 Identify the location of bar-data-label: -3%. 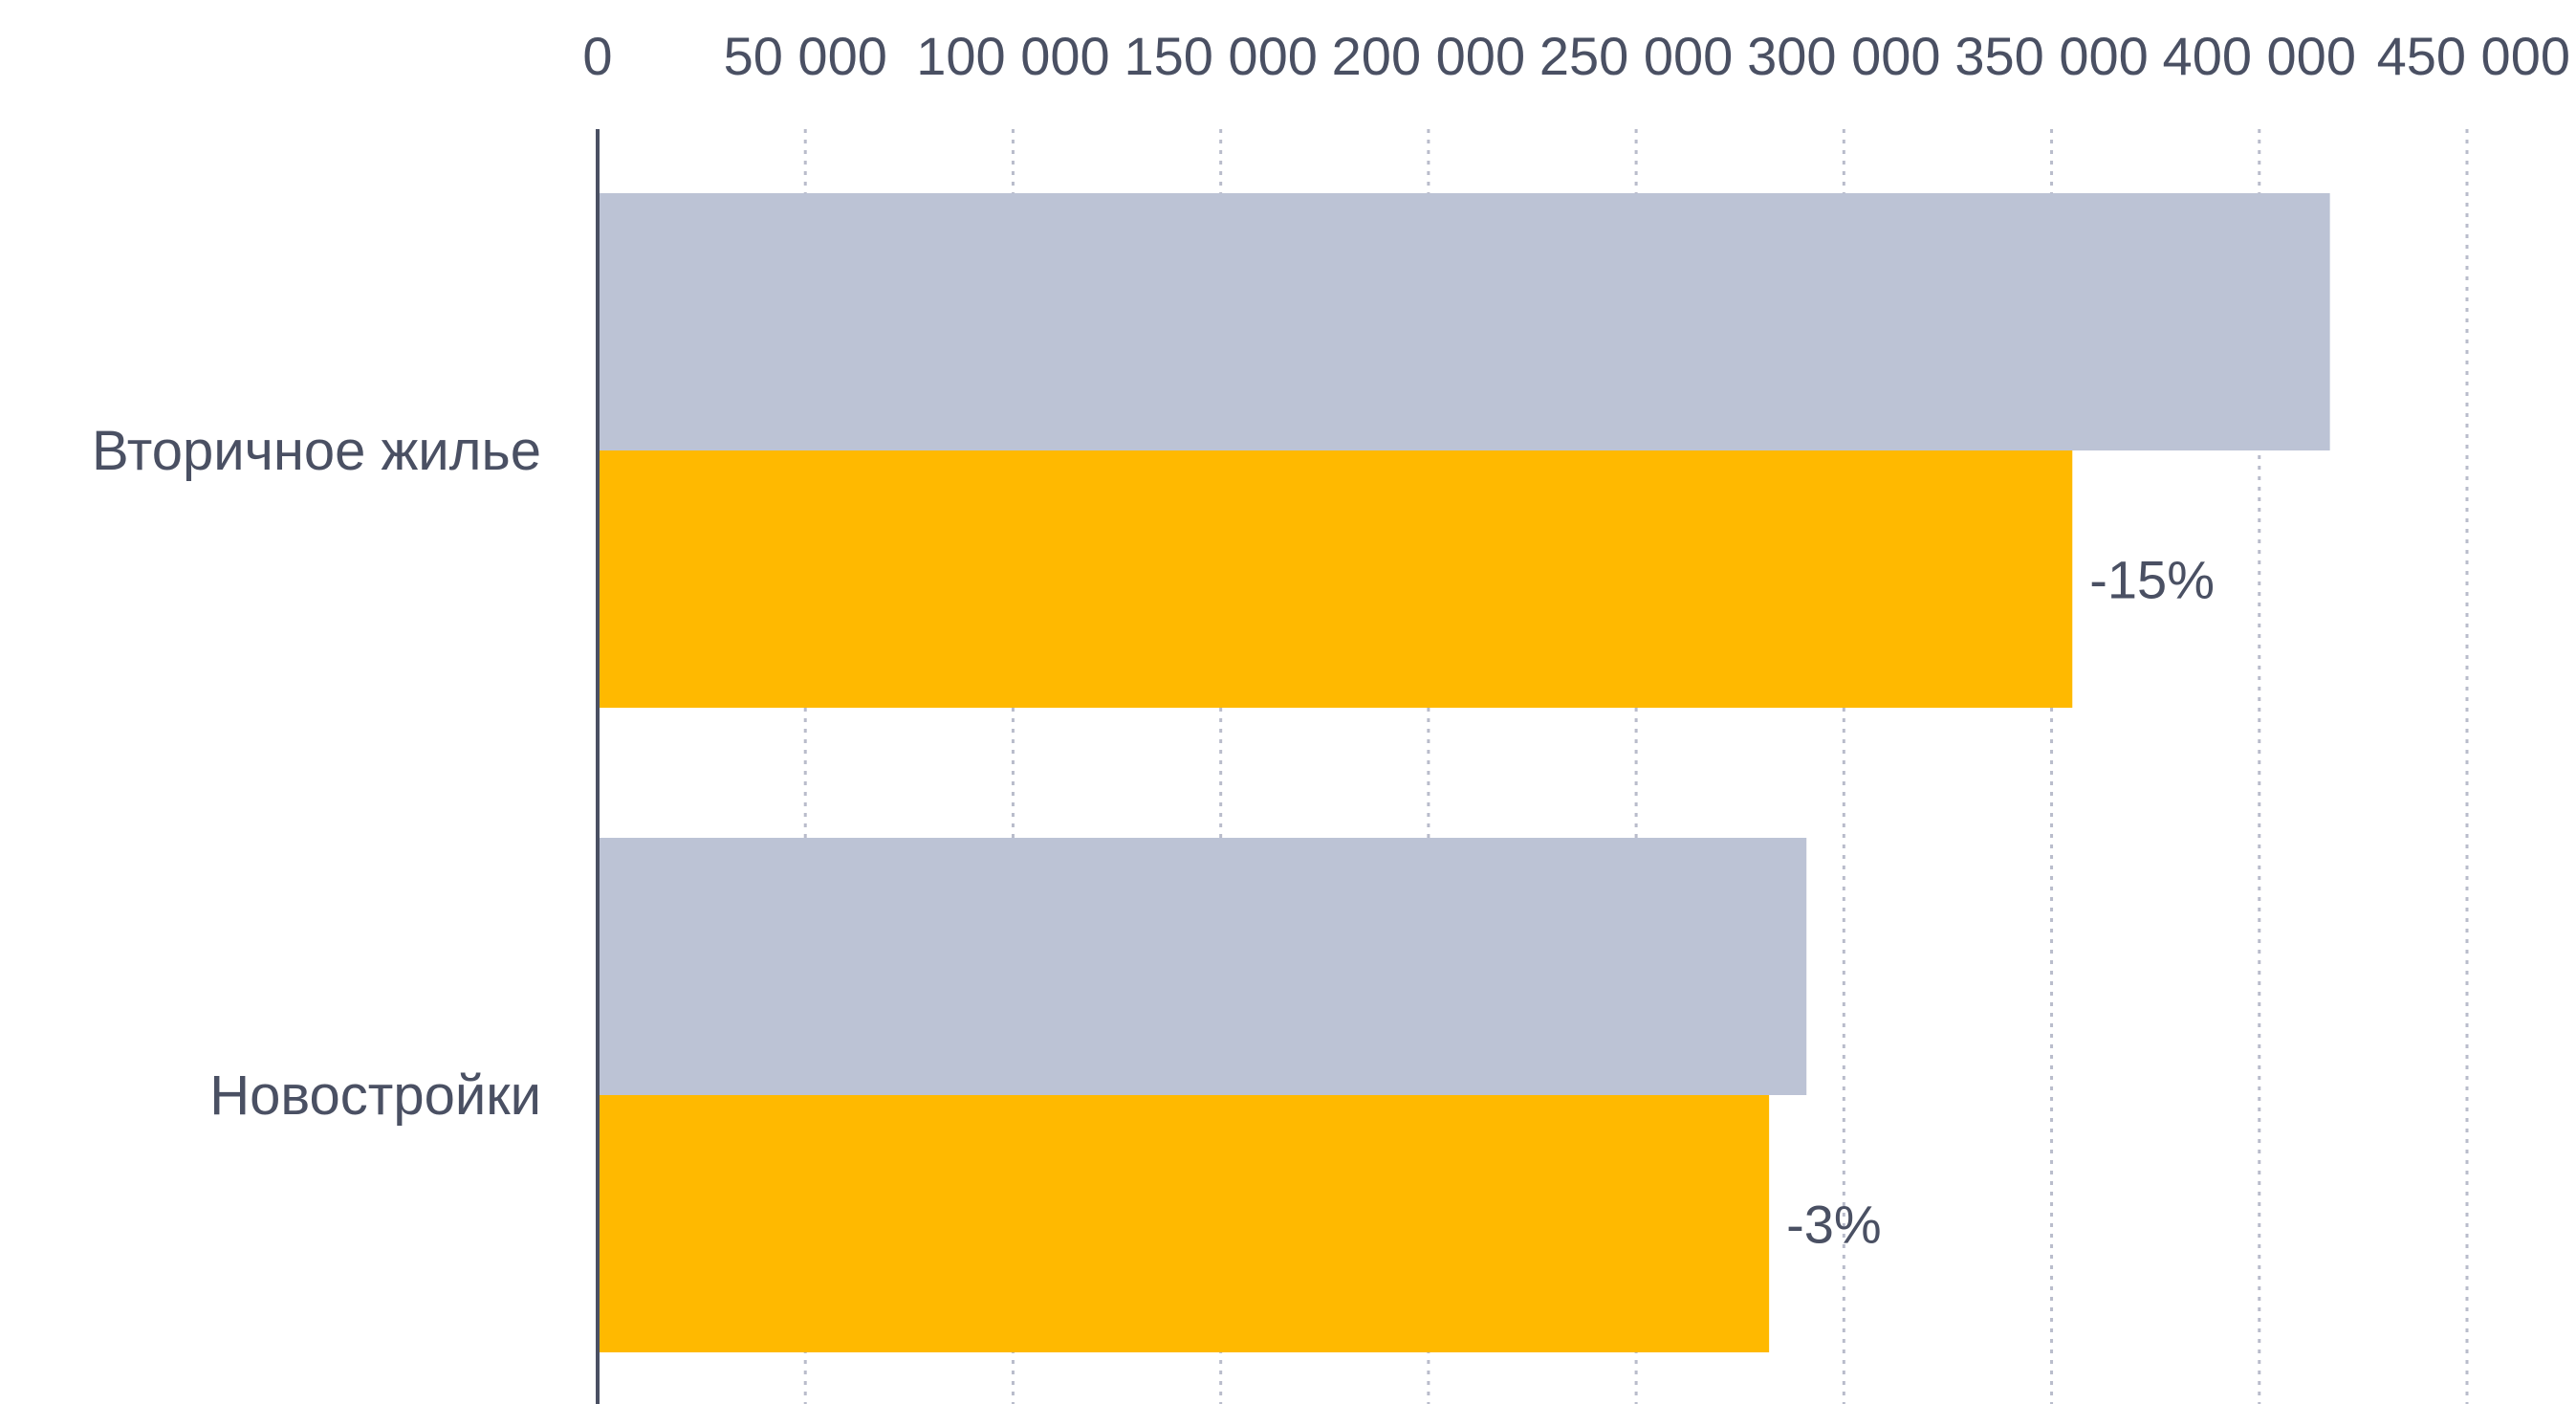
(1834, 1225).